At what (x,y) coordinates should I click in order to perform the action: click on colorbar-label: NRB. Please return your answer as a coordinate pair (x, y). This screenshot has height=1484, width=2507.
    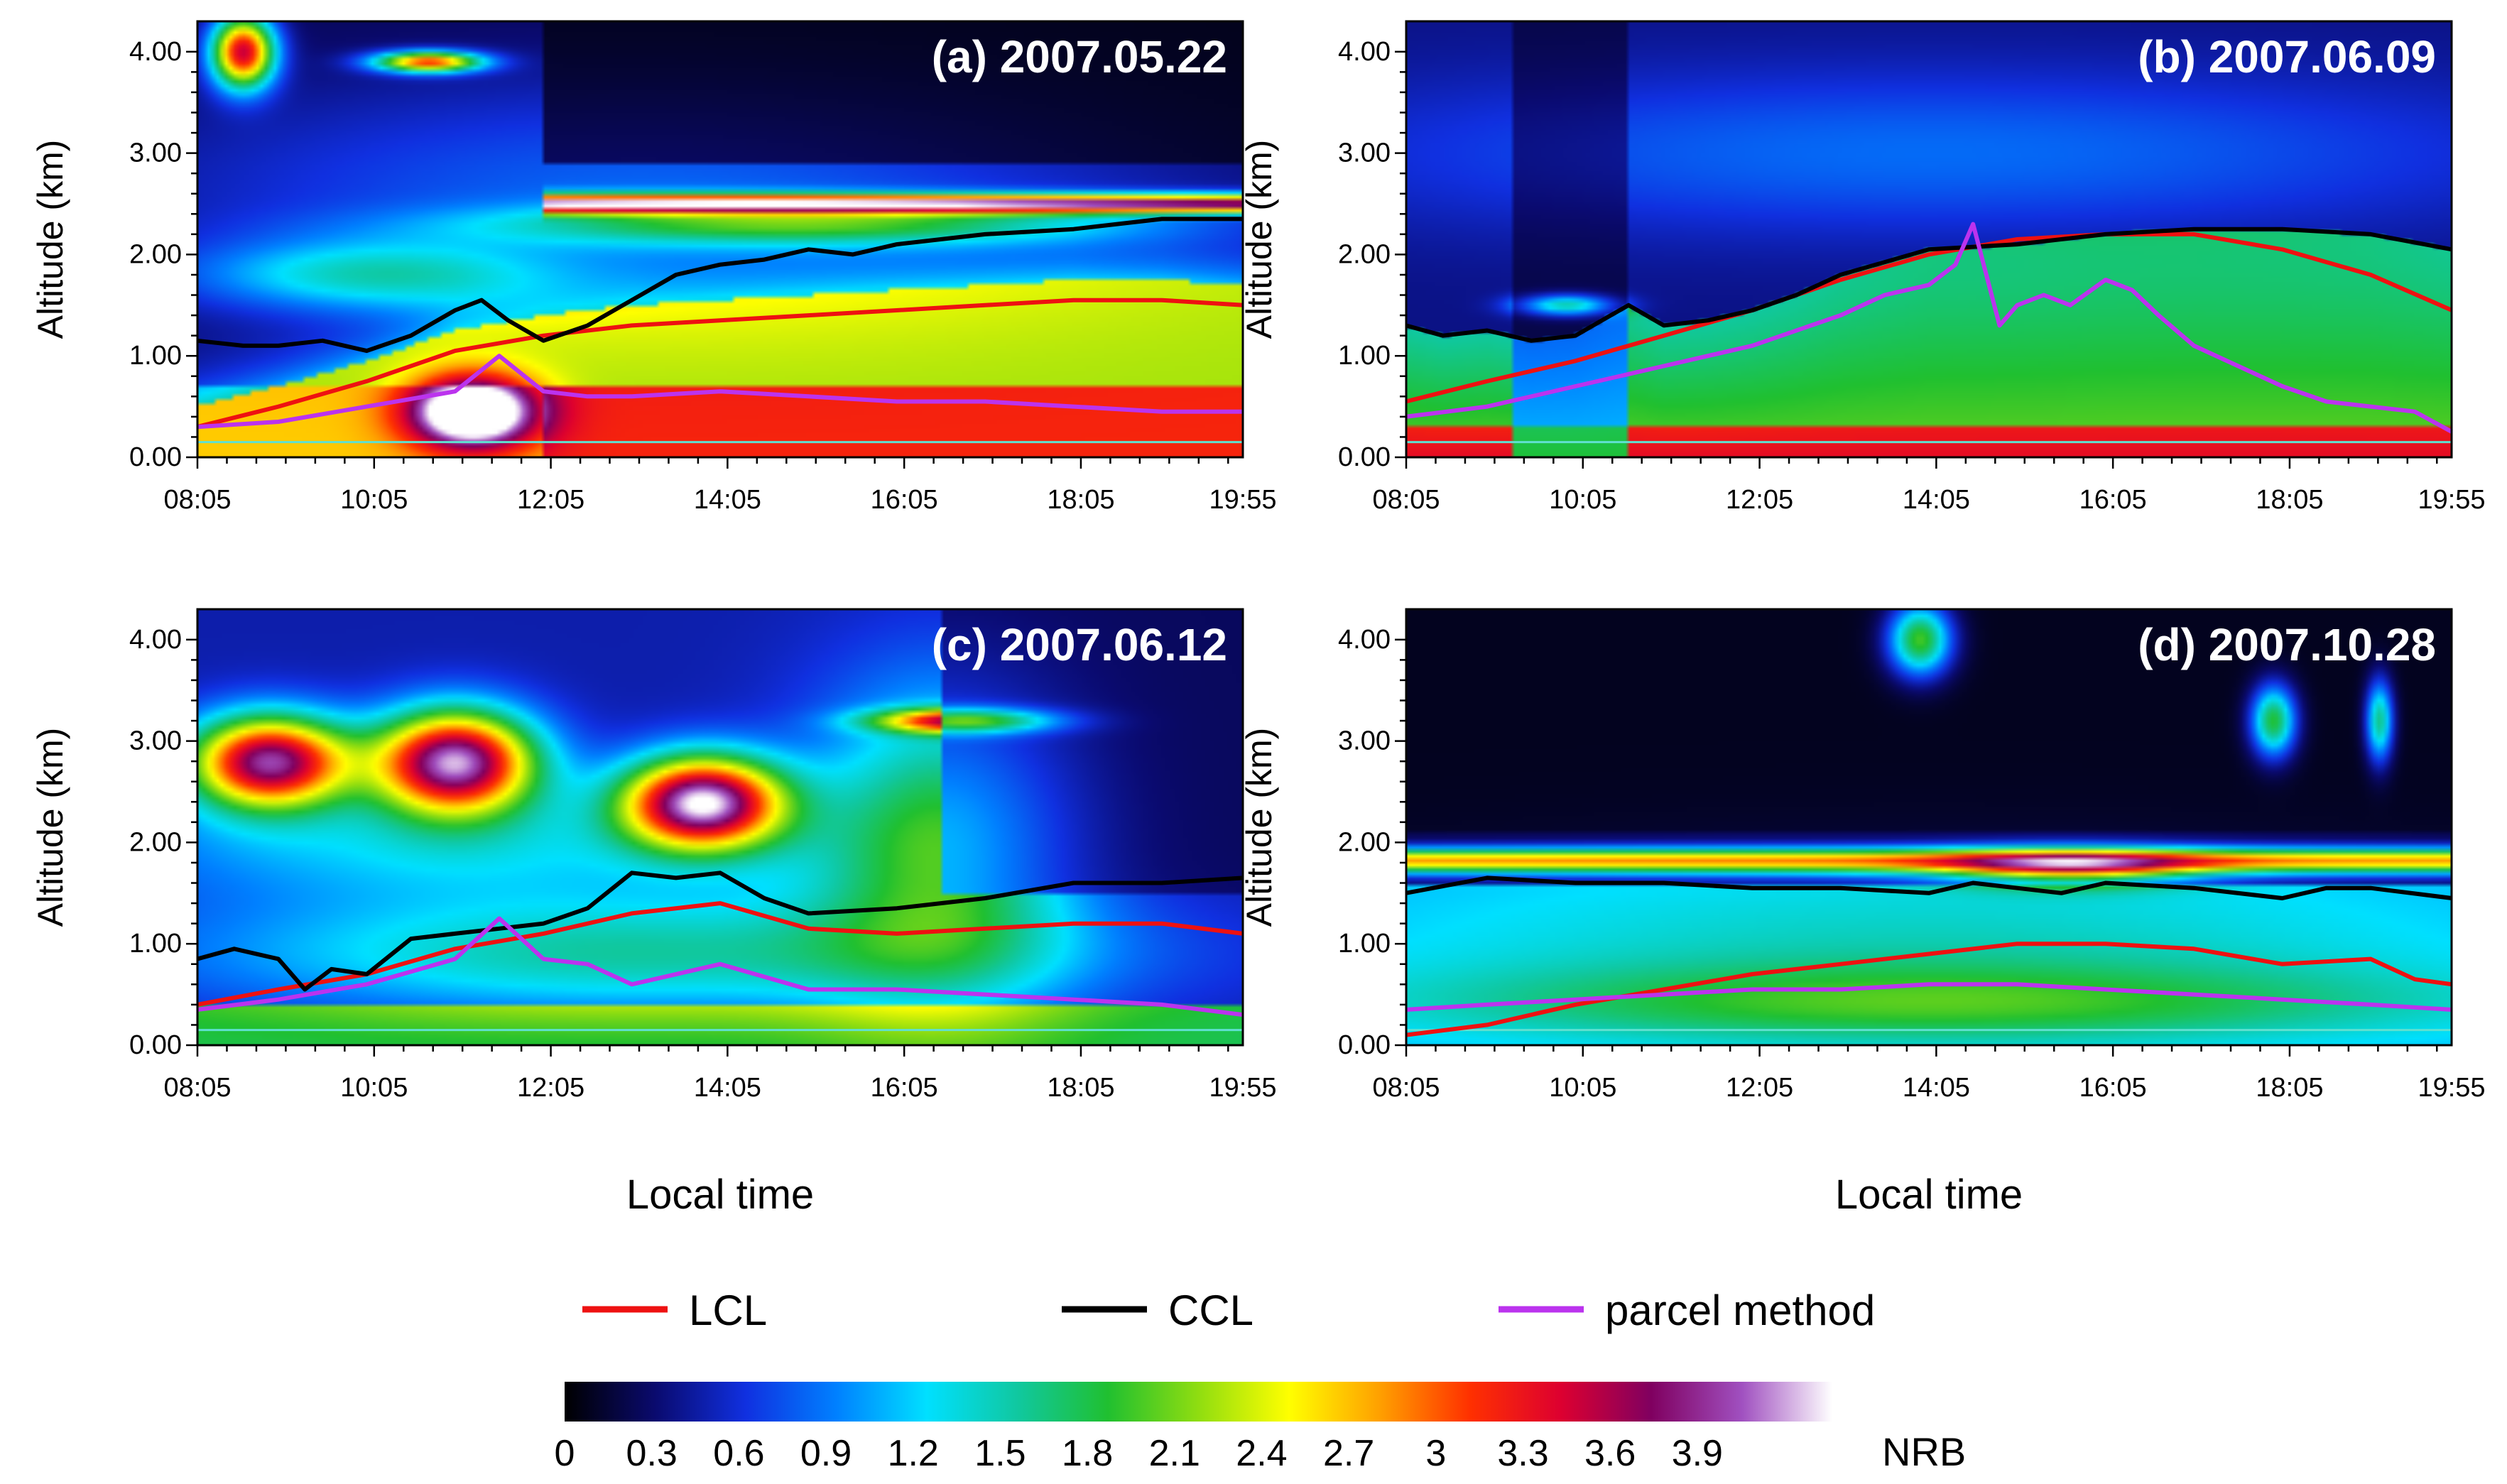
    Looking at the image, I should click on (1924, 1451).